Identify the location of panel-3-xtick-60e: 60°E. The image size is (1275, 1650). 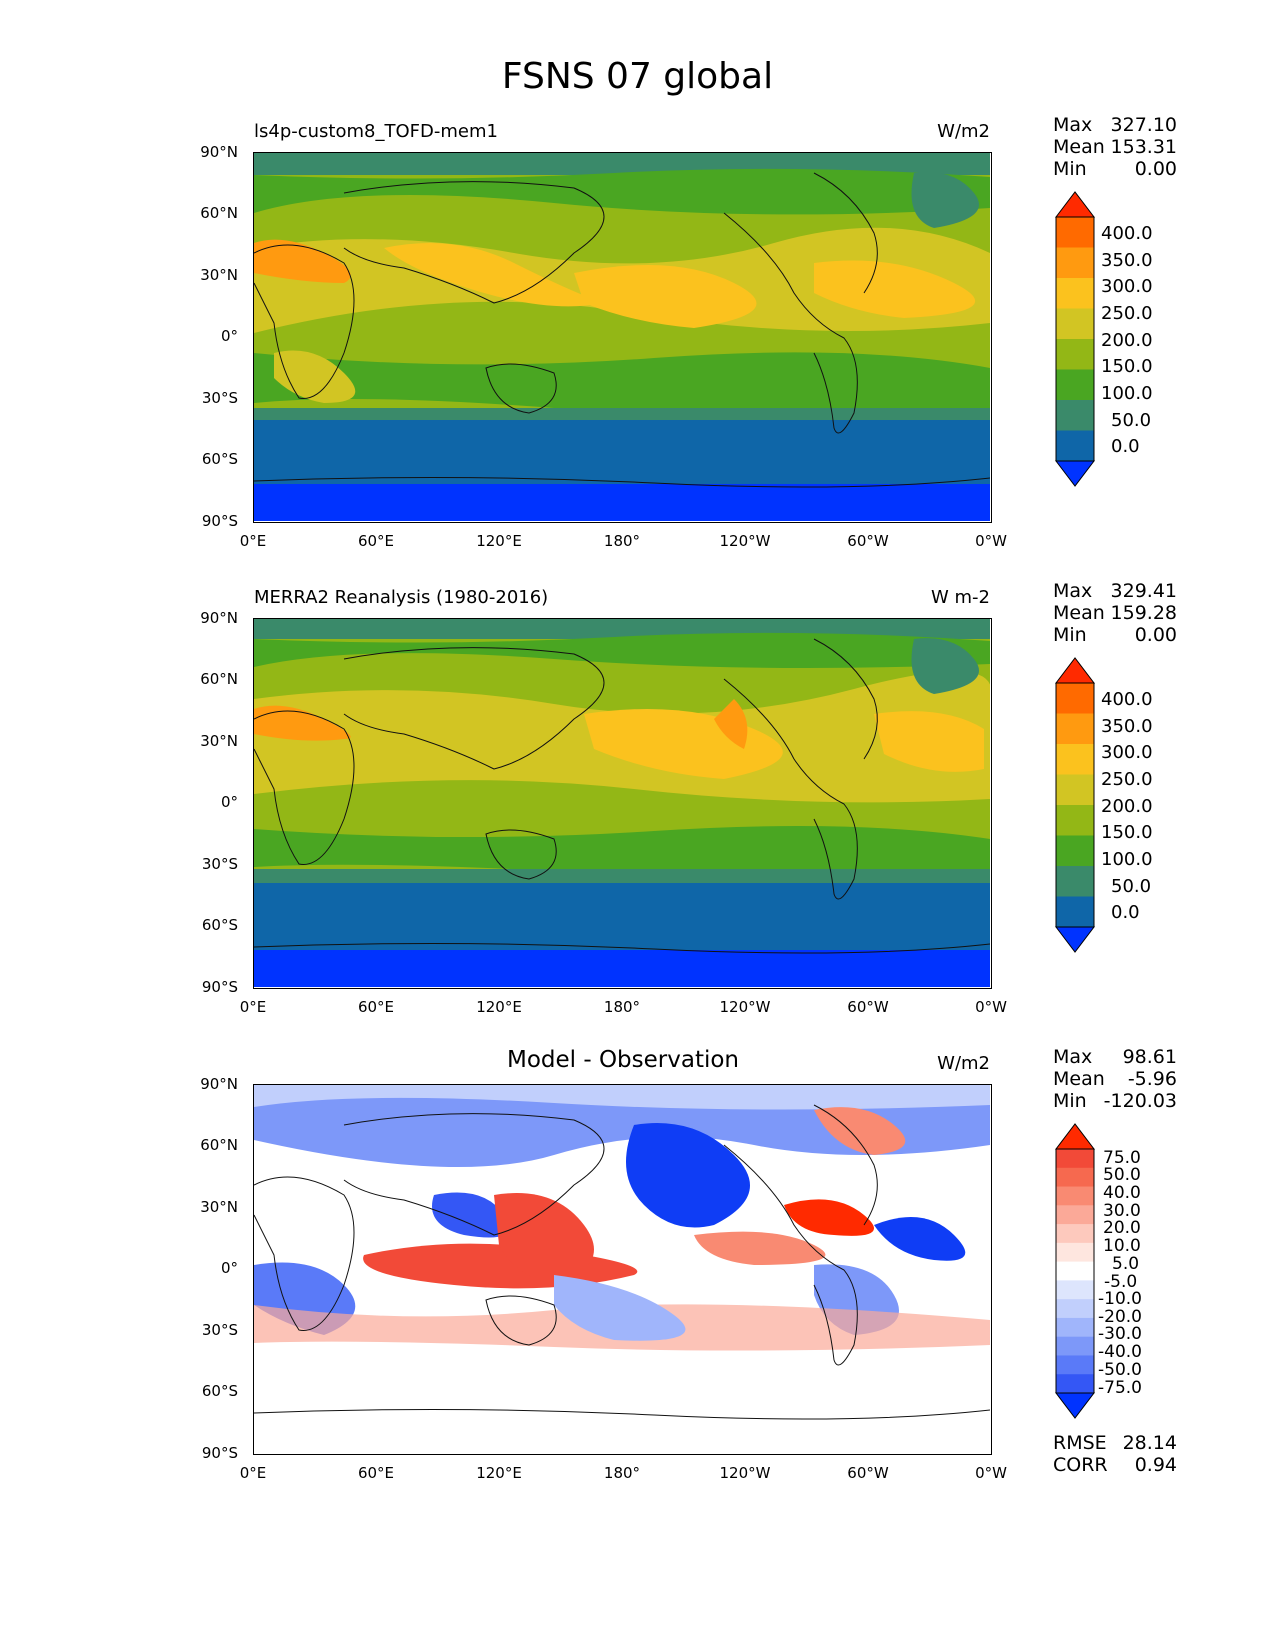
(376, 1473).